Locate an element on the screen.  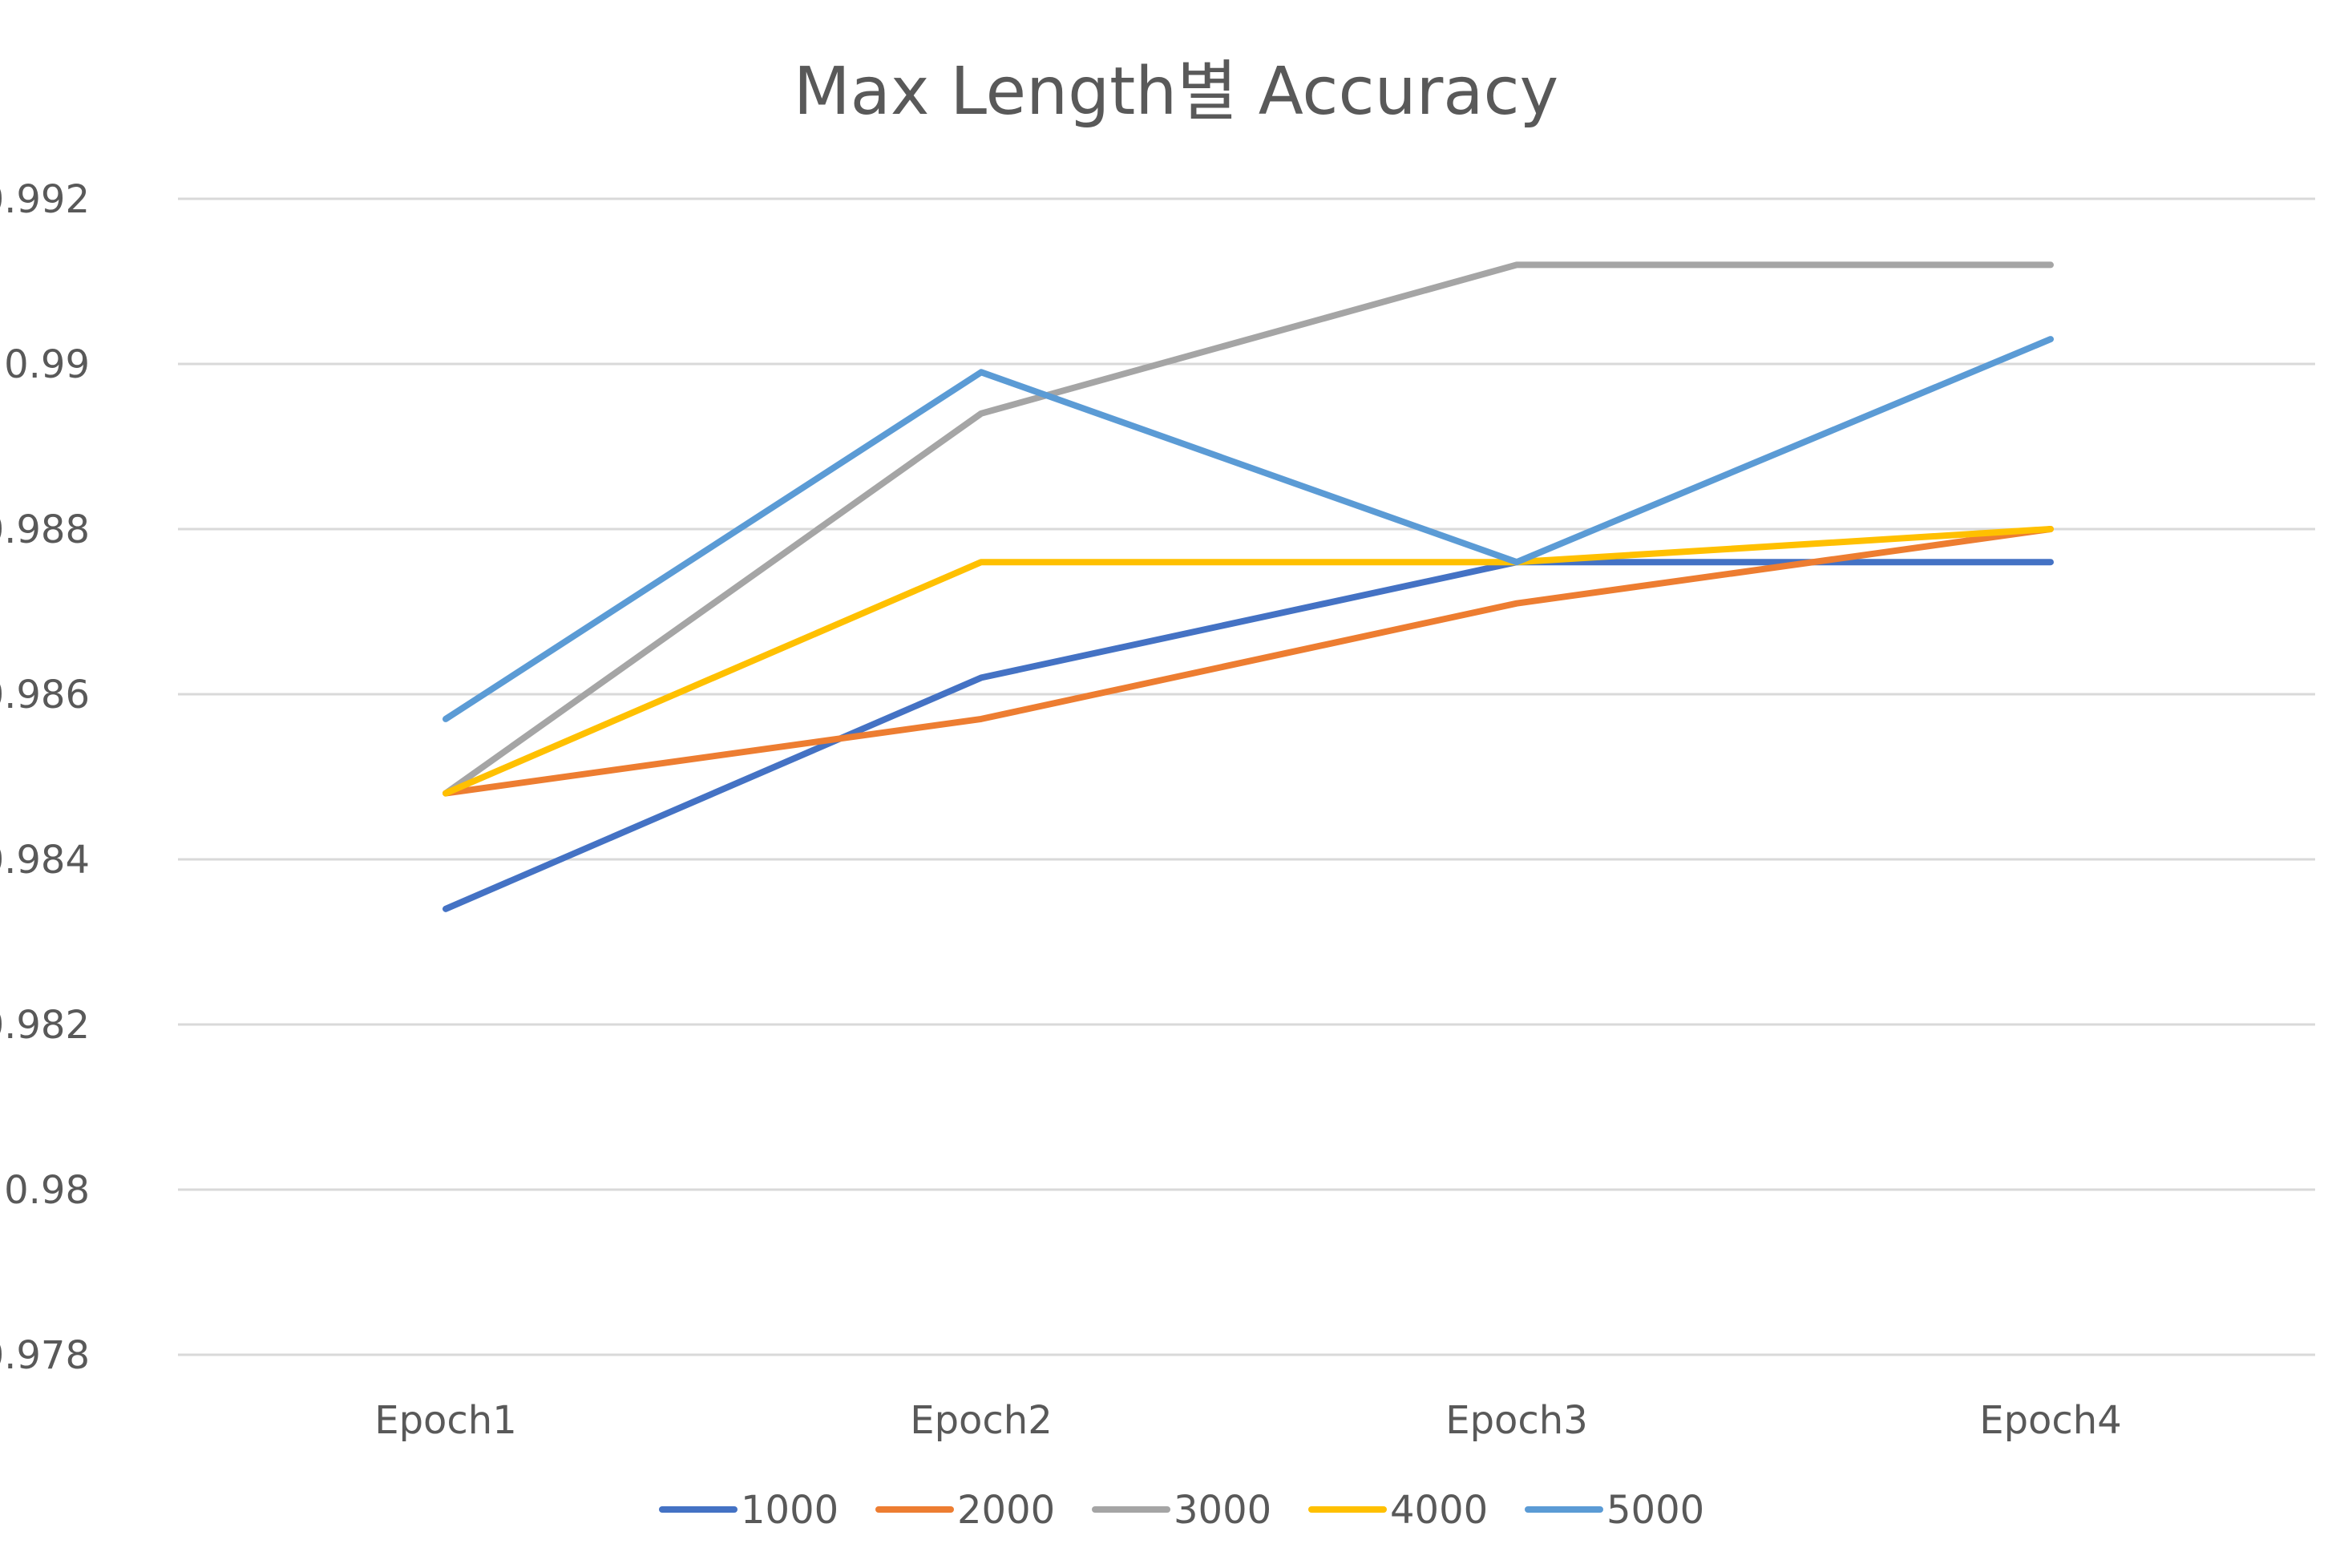
y-tick-label: 0.978 is located at coordinates (45, 1355).